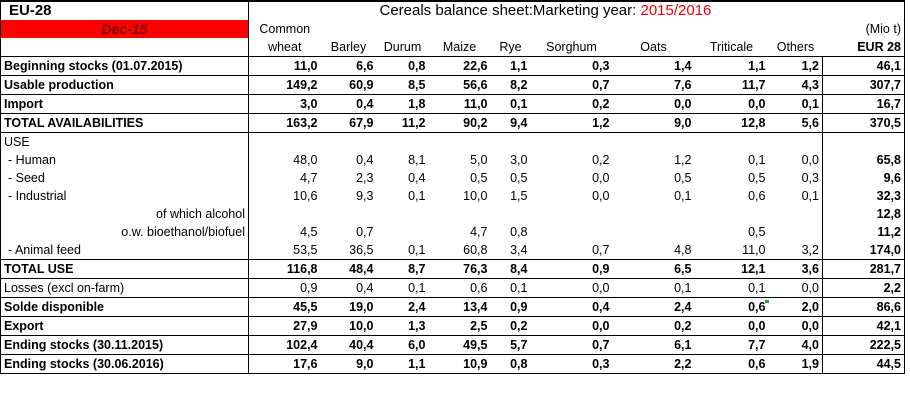 This screenshot has height=400, width=910. Describe the element at coordinates (124, 250) in the screenshot. I see `row-label: - Animal feed` at that location.